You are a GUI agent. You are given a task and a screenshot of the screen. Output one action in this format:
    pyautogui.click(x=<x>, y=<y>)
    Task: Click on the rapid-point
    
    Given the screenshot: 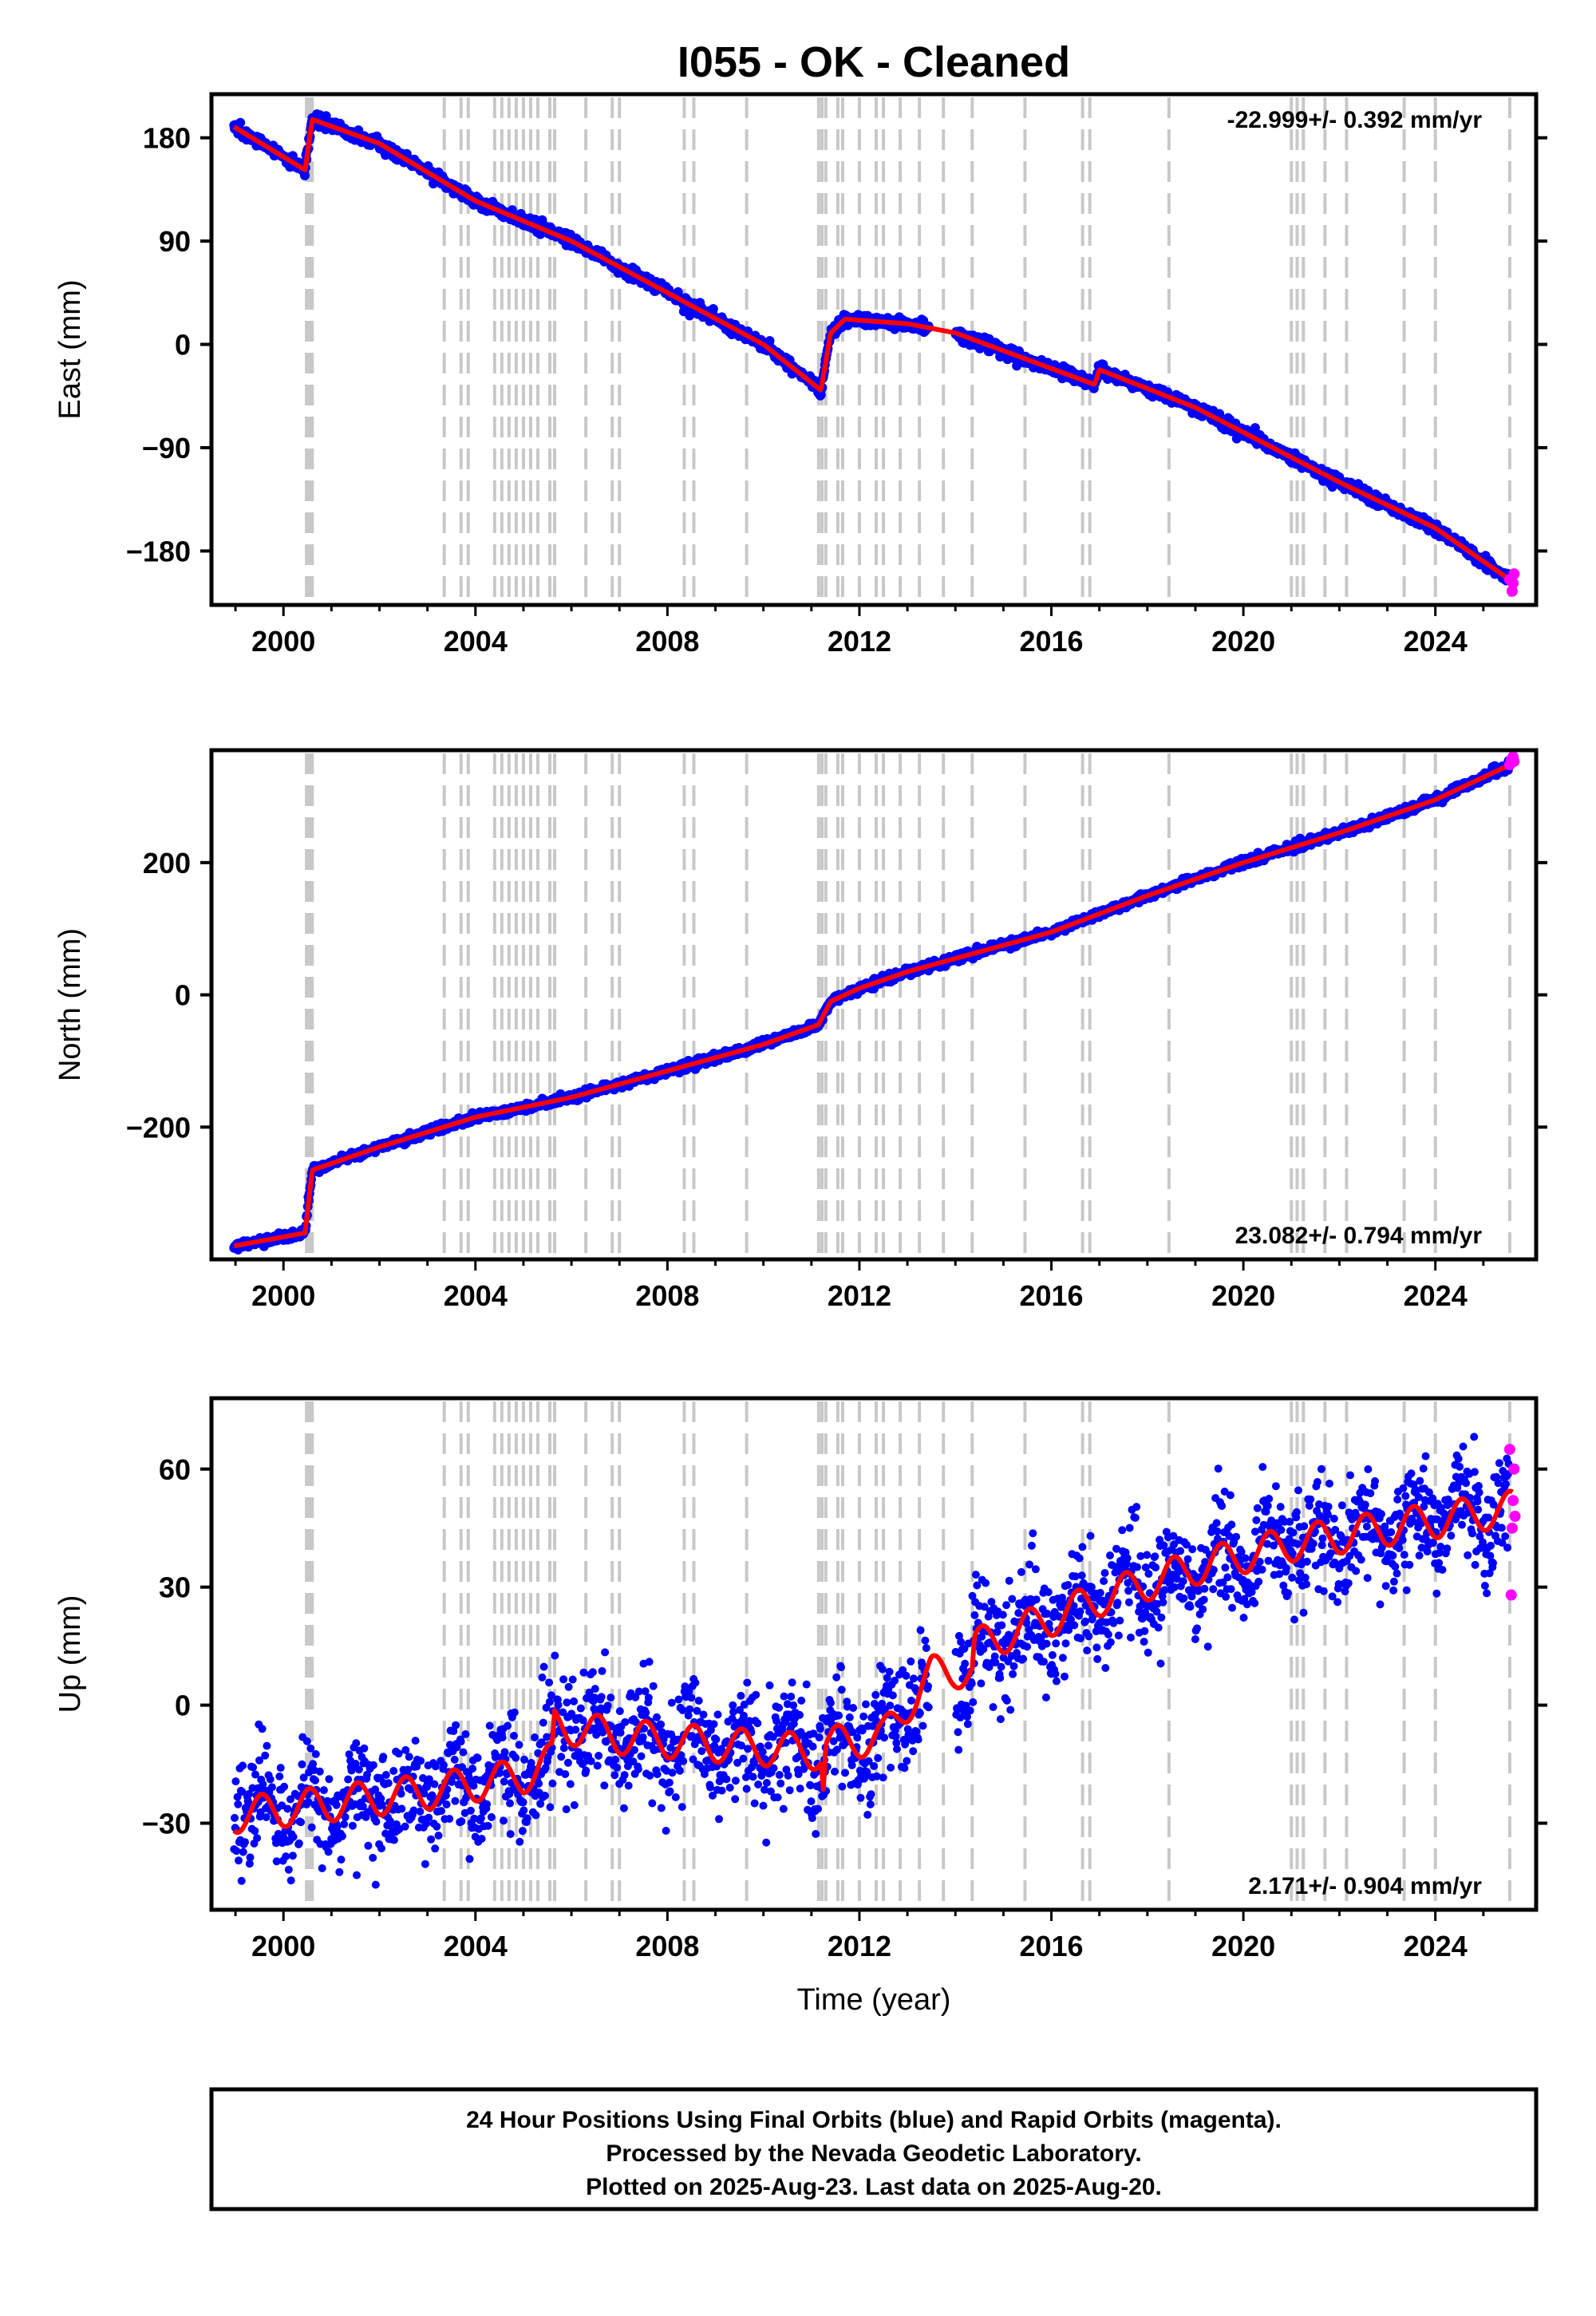 What is the action you would take?
    pyautogui.click(x=1514, y=574)
    